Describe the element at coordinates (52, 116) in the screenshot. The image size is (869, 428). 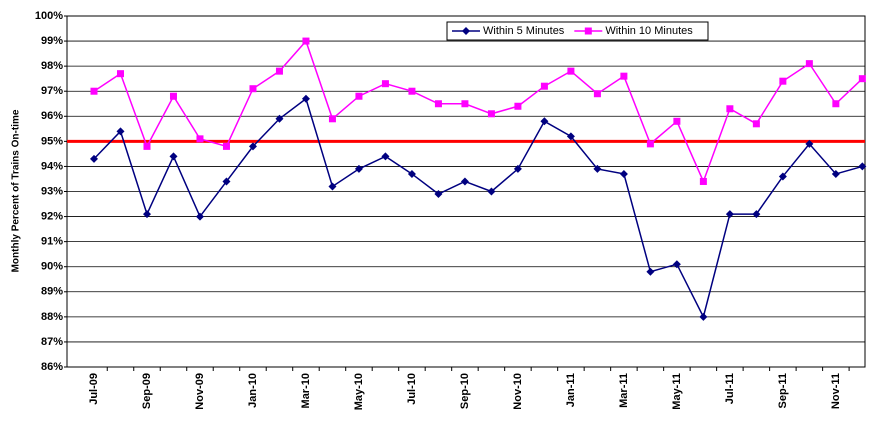
I see `y-tick-label: 96%` at that location.